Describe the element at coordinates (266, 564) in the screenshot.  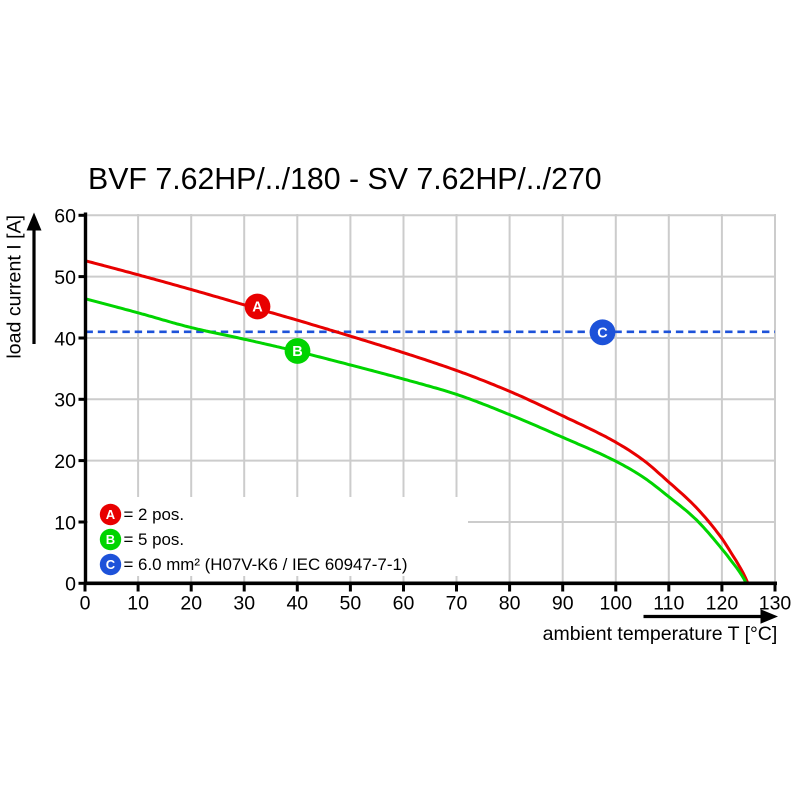
I see `svg-text:= 6.0 mm² (H07V-K6 / IEC 60947: = 6.0 mm² (H07V-K6 / IEC 60947-7-1)` at that location.